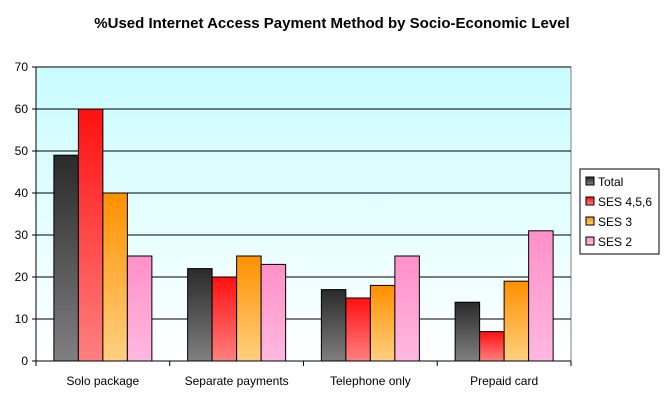 The width and height of the screenshot is (665, 401). I want to click on x-tick-label: Solo package, so click(103, 381).